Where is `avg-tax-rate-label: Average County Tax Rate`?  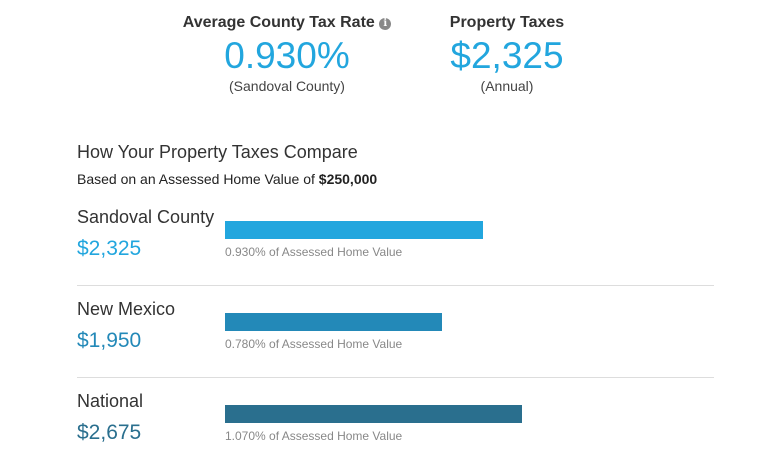 avg-tax-rate-label: Average County Tax Rate is located at coordinates (278, 22).